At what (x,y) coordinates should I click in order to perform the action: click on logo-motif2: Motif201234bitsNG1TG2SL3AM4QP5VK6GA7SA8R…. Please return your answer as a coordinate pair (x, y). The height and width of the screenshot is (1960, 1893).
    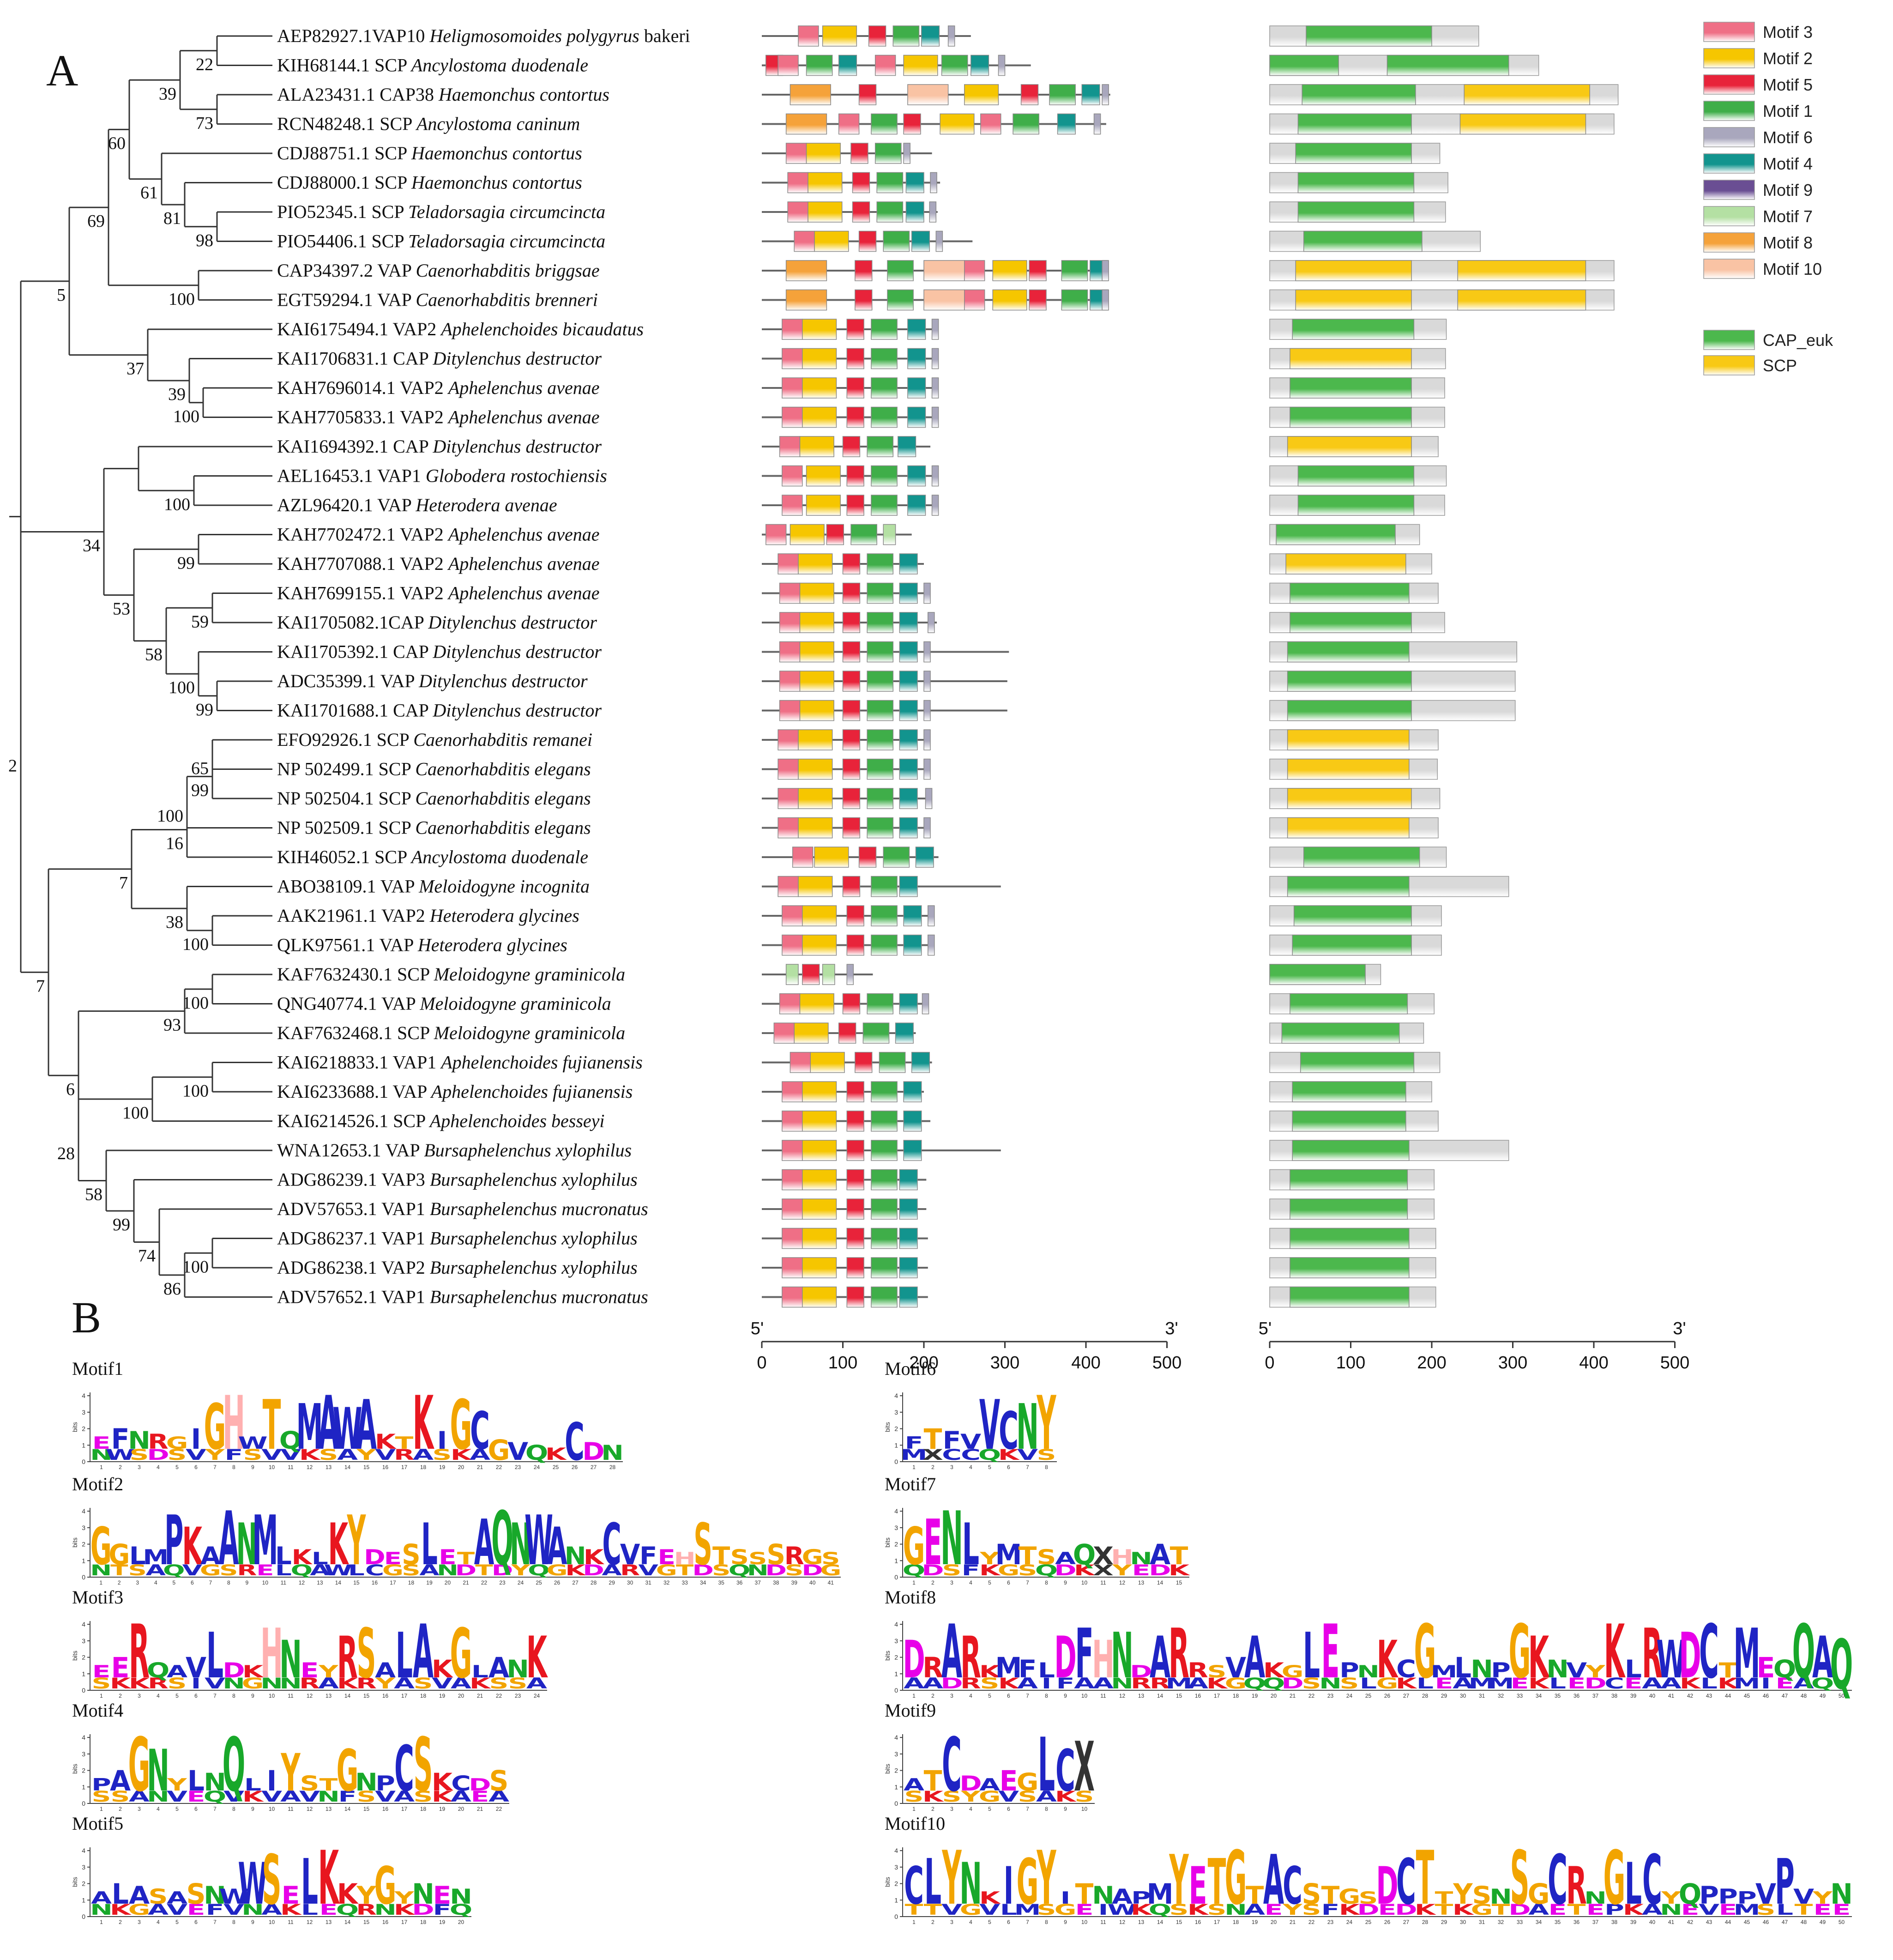
    Looking at the image, I should click on (456, 1530).